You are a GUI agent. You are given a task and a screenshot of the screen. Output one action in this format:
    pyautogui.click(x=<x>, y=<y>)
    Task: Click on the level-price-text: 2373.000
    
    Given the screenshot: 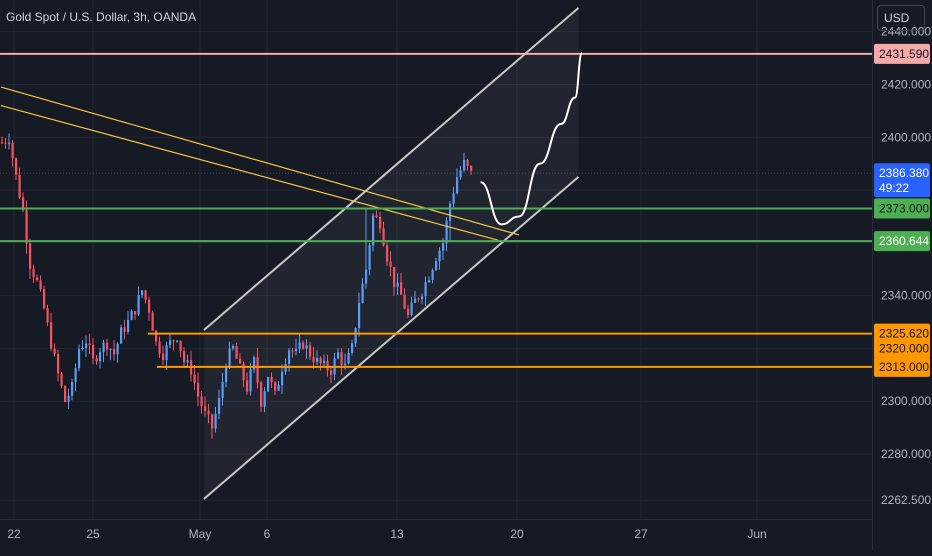 What is the action you would take?
    pyautogui.click(x=904, y=209)
    